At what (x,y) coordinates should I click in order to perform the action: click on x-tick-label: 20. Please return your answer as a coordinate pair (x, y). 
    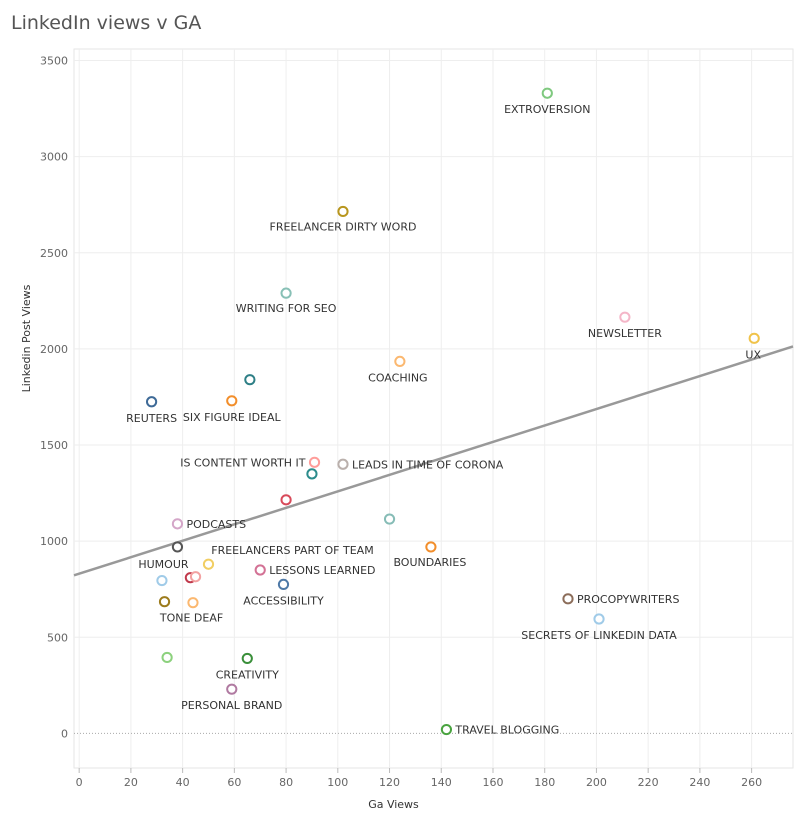
    Looking at the image, I should click on (131, 782).